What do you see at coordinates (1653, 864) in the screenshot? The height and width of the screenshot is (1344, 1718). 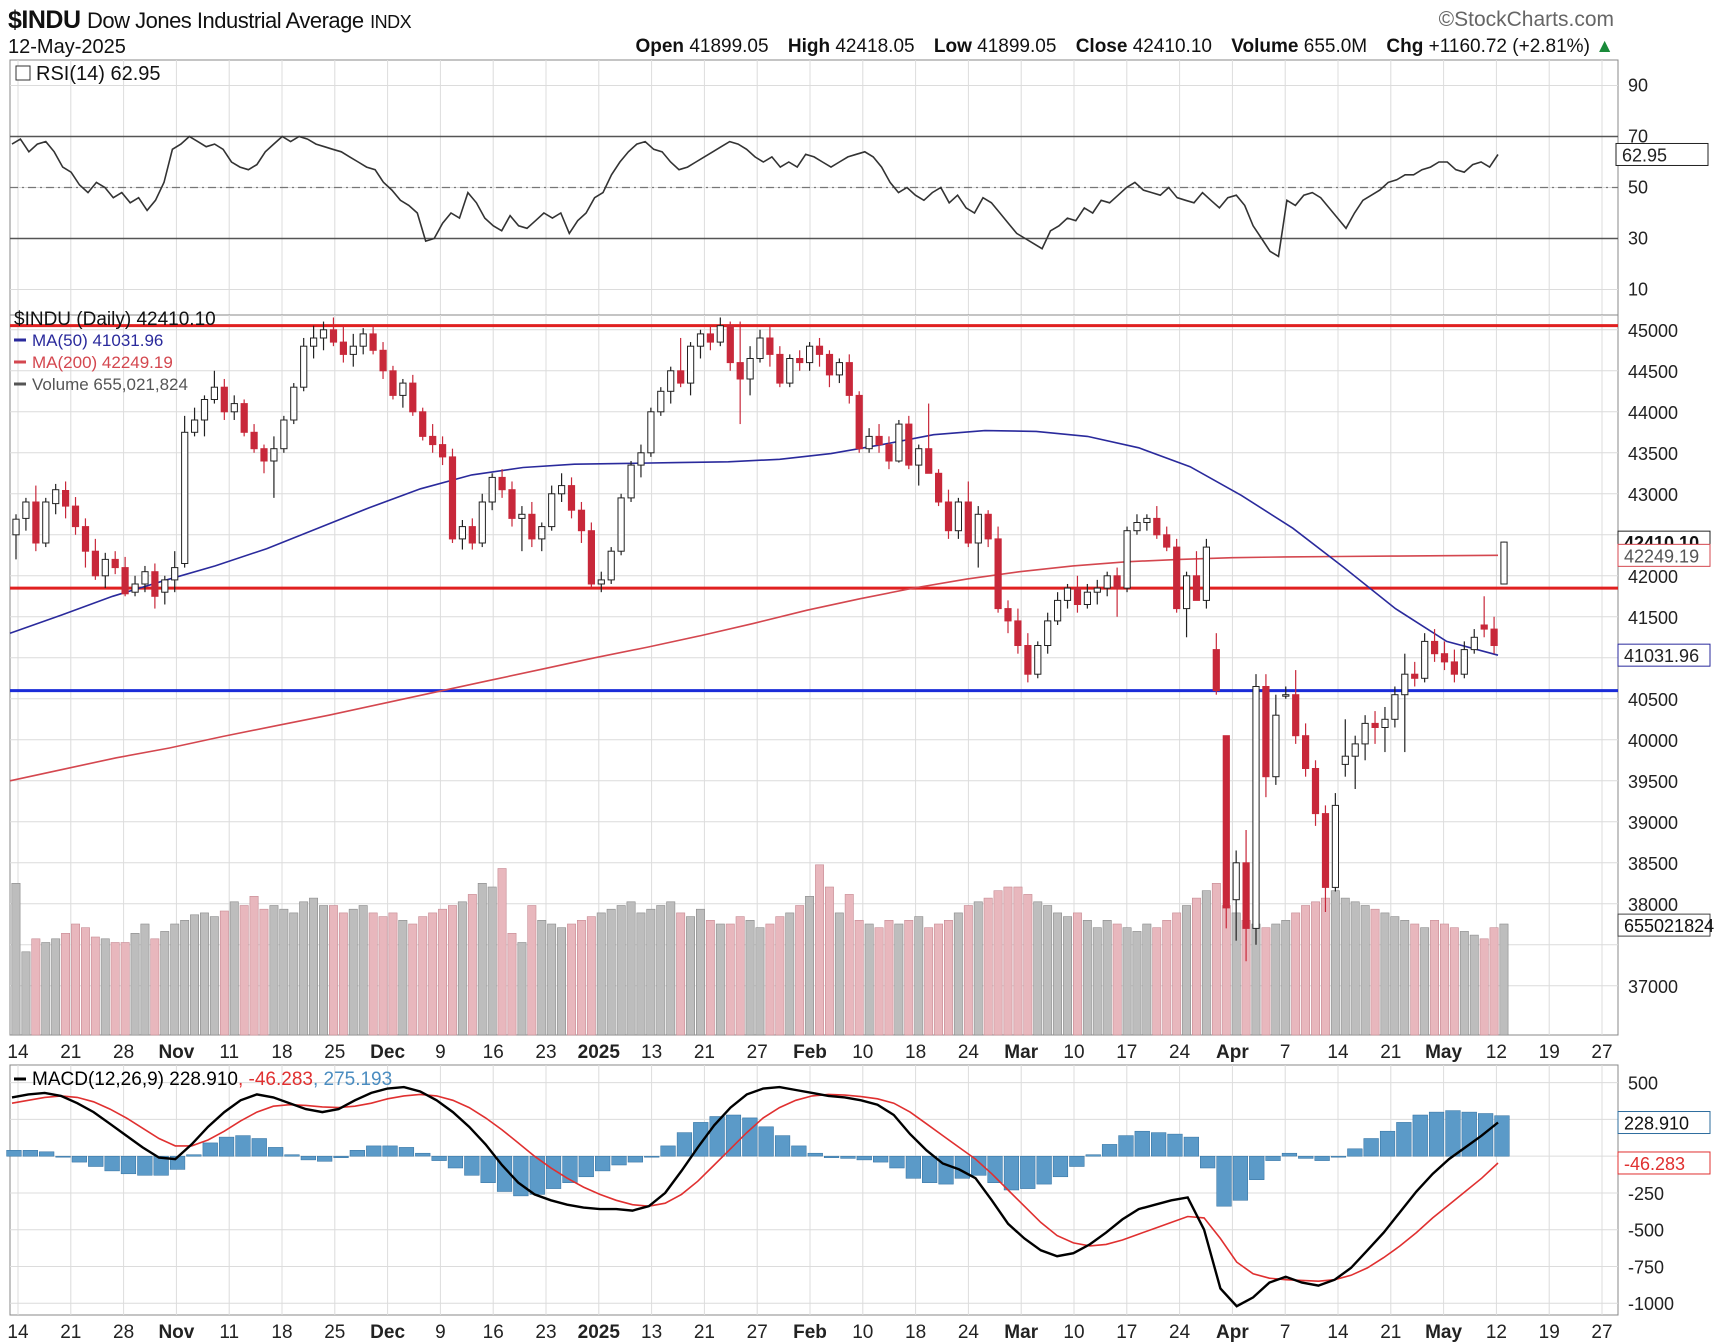 I see `price-tick-label: 38500` at bounding box center [1653, 864].